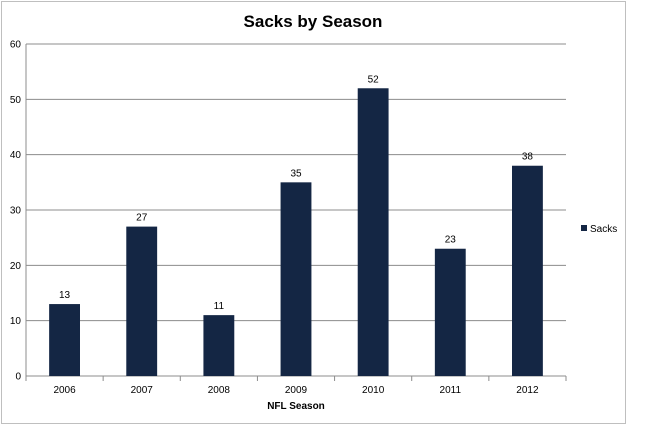 The image size is (650, 432). Describe the element at coordinates (296, 173) in the screenshot. I see `bar-value-label: 35` at that location.